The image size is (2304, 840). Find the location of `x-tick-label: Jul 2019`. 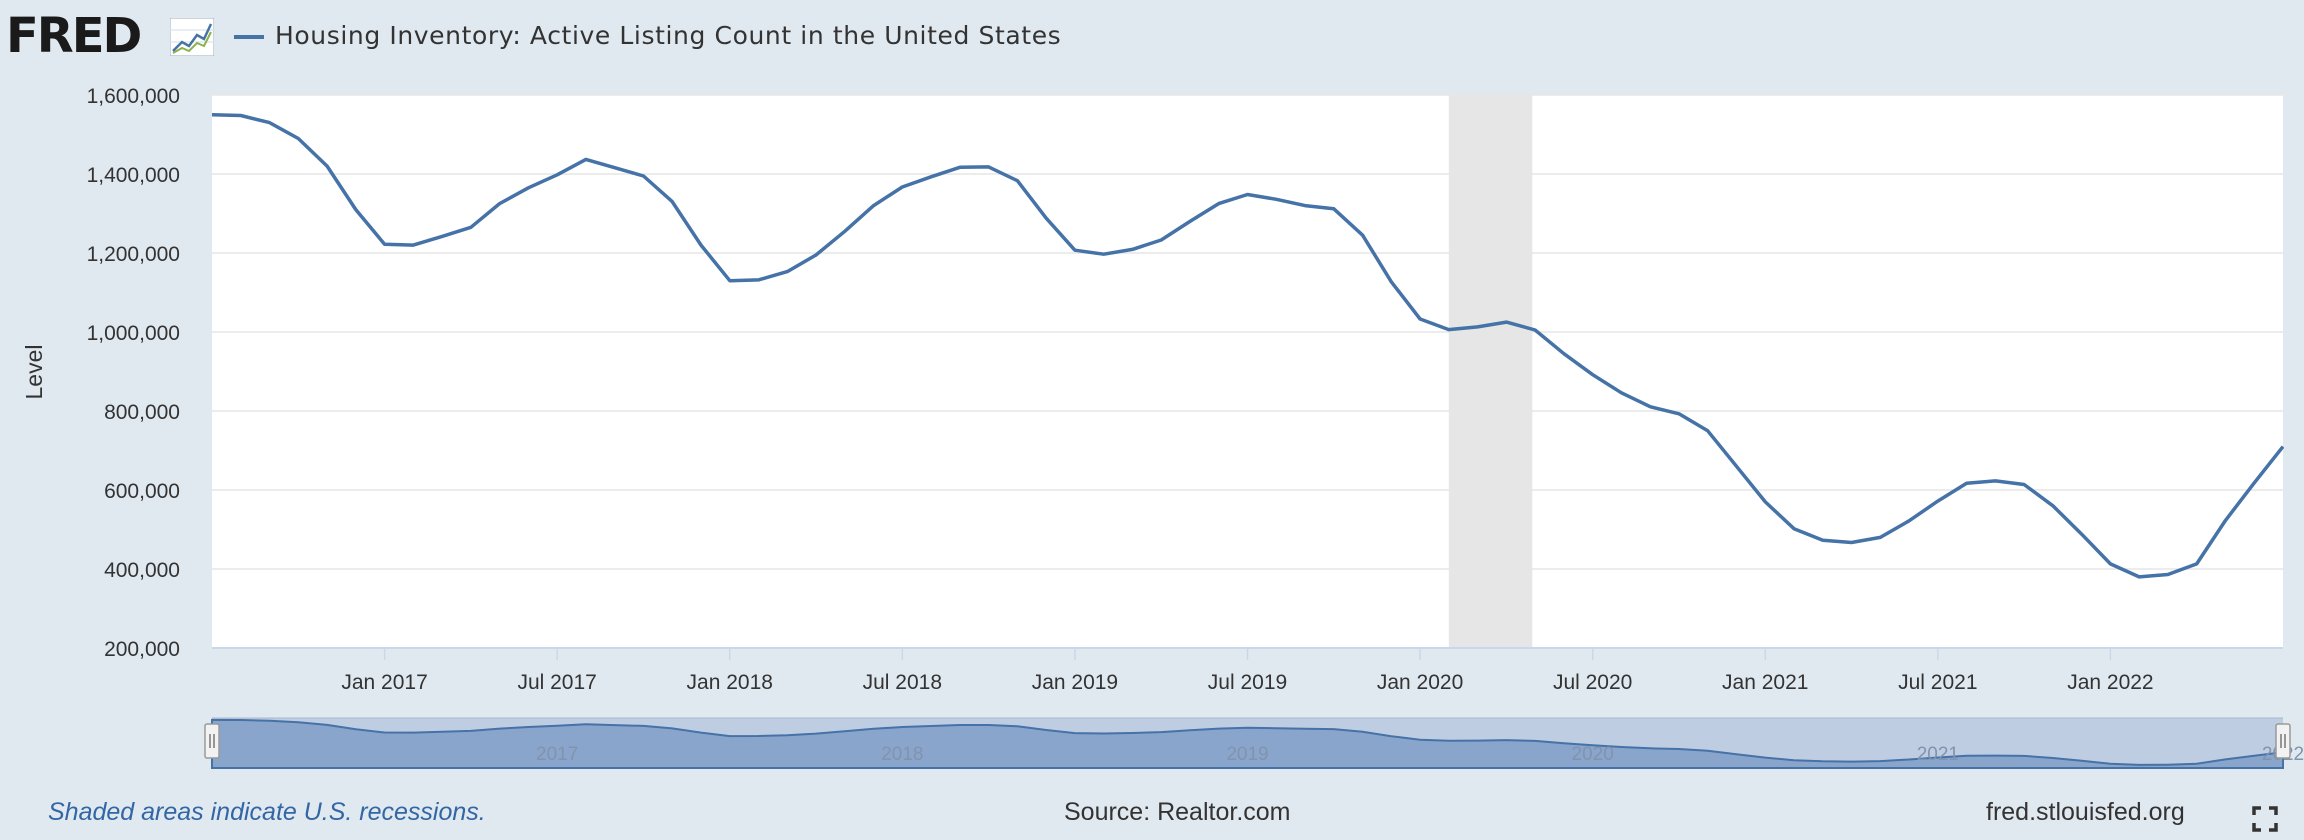

x-tick-label: Jul 2019 is located at coordinates (1247, 682).